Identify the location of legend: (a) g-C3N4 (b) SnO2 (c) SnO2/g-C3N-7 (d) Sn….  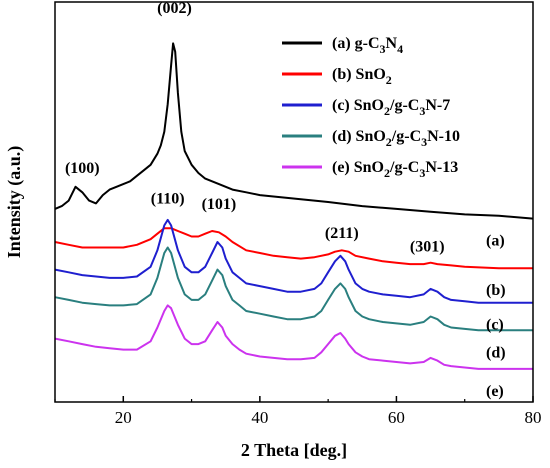
(371, 107).